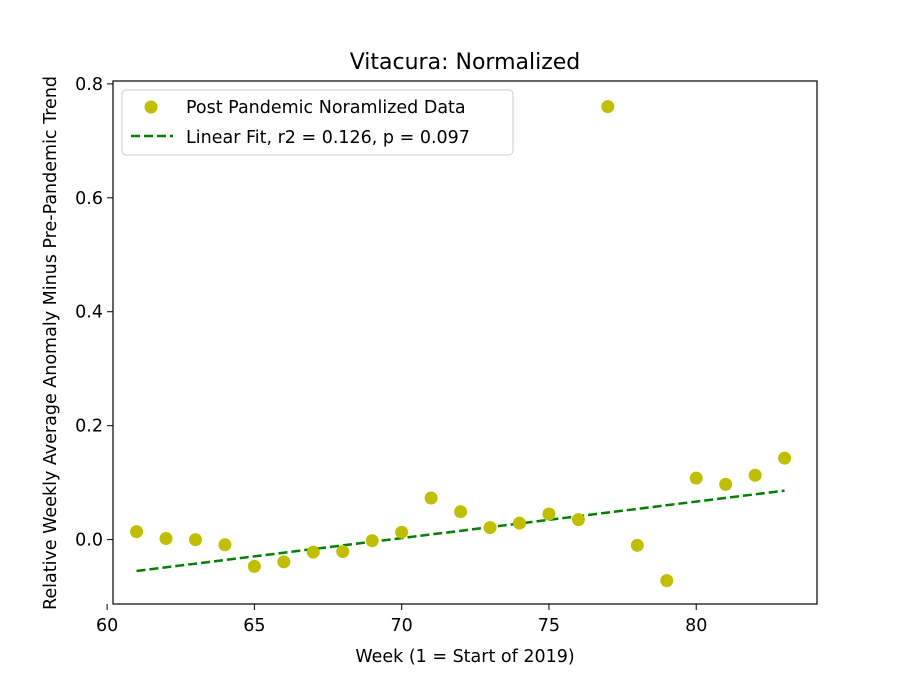 This screenshot has height=680, width=907. What do you see at coordinates (328, 138) in the screenshot?
I see `legend-label-fit: Linear Fit, r2 = 0.126, p = 0.097` at bounding box center [328, 138].